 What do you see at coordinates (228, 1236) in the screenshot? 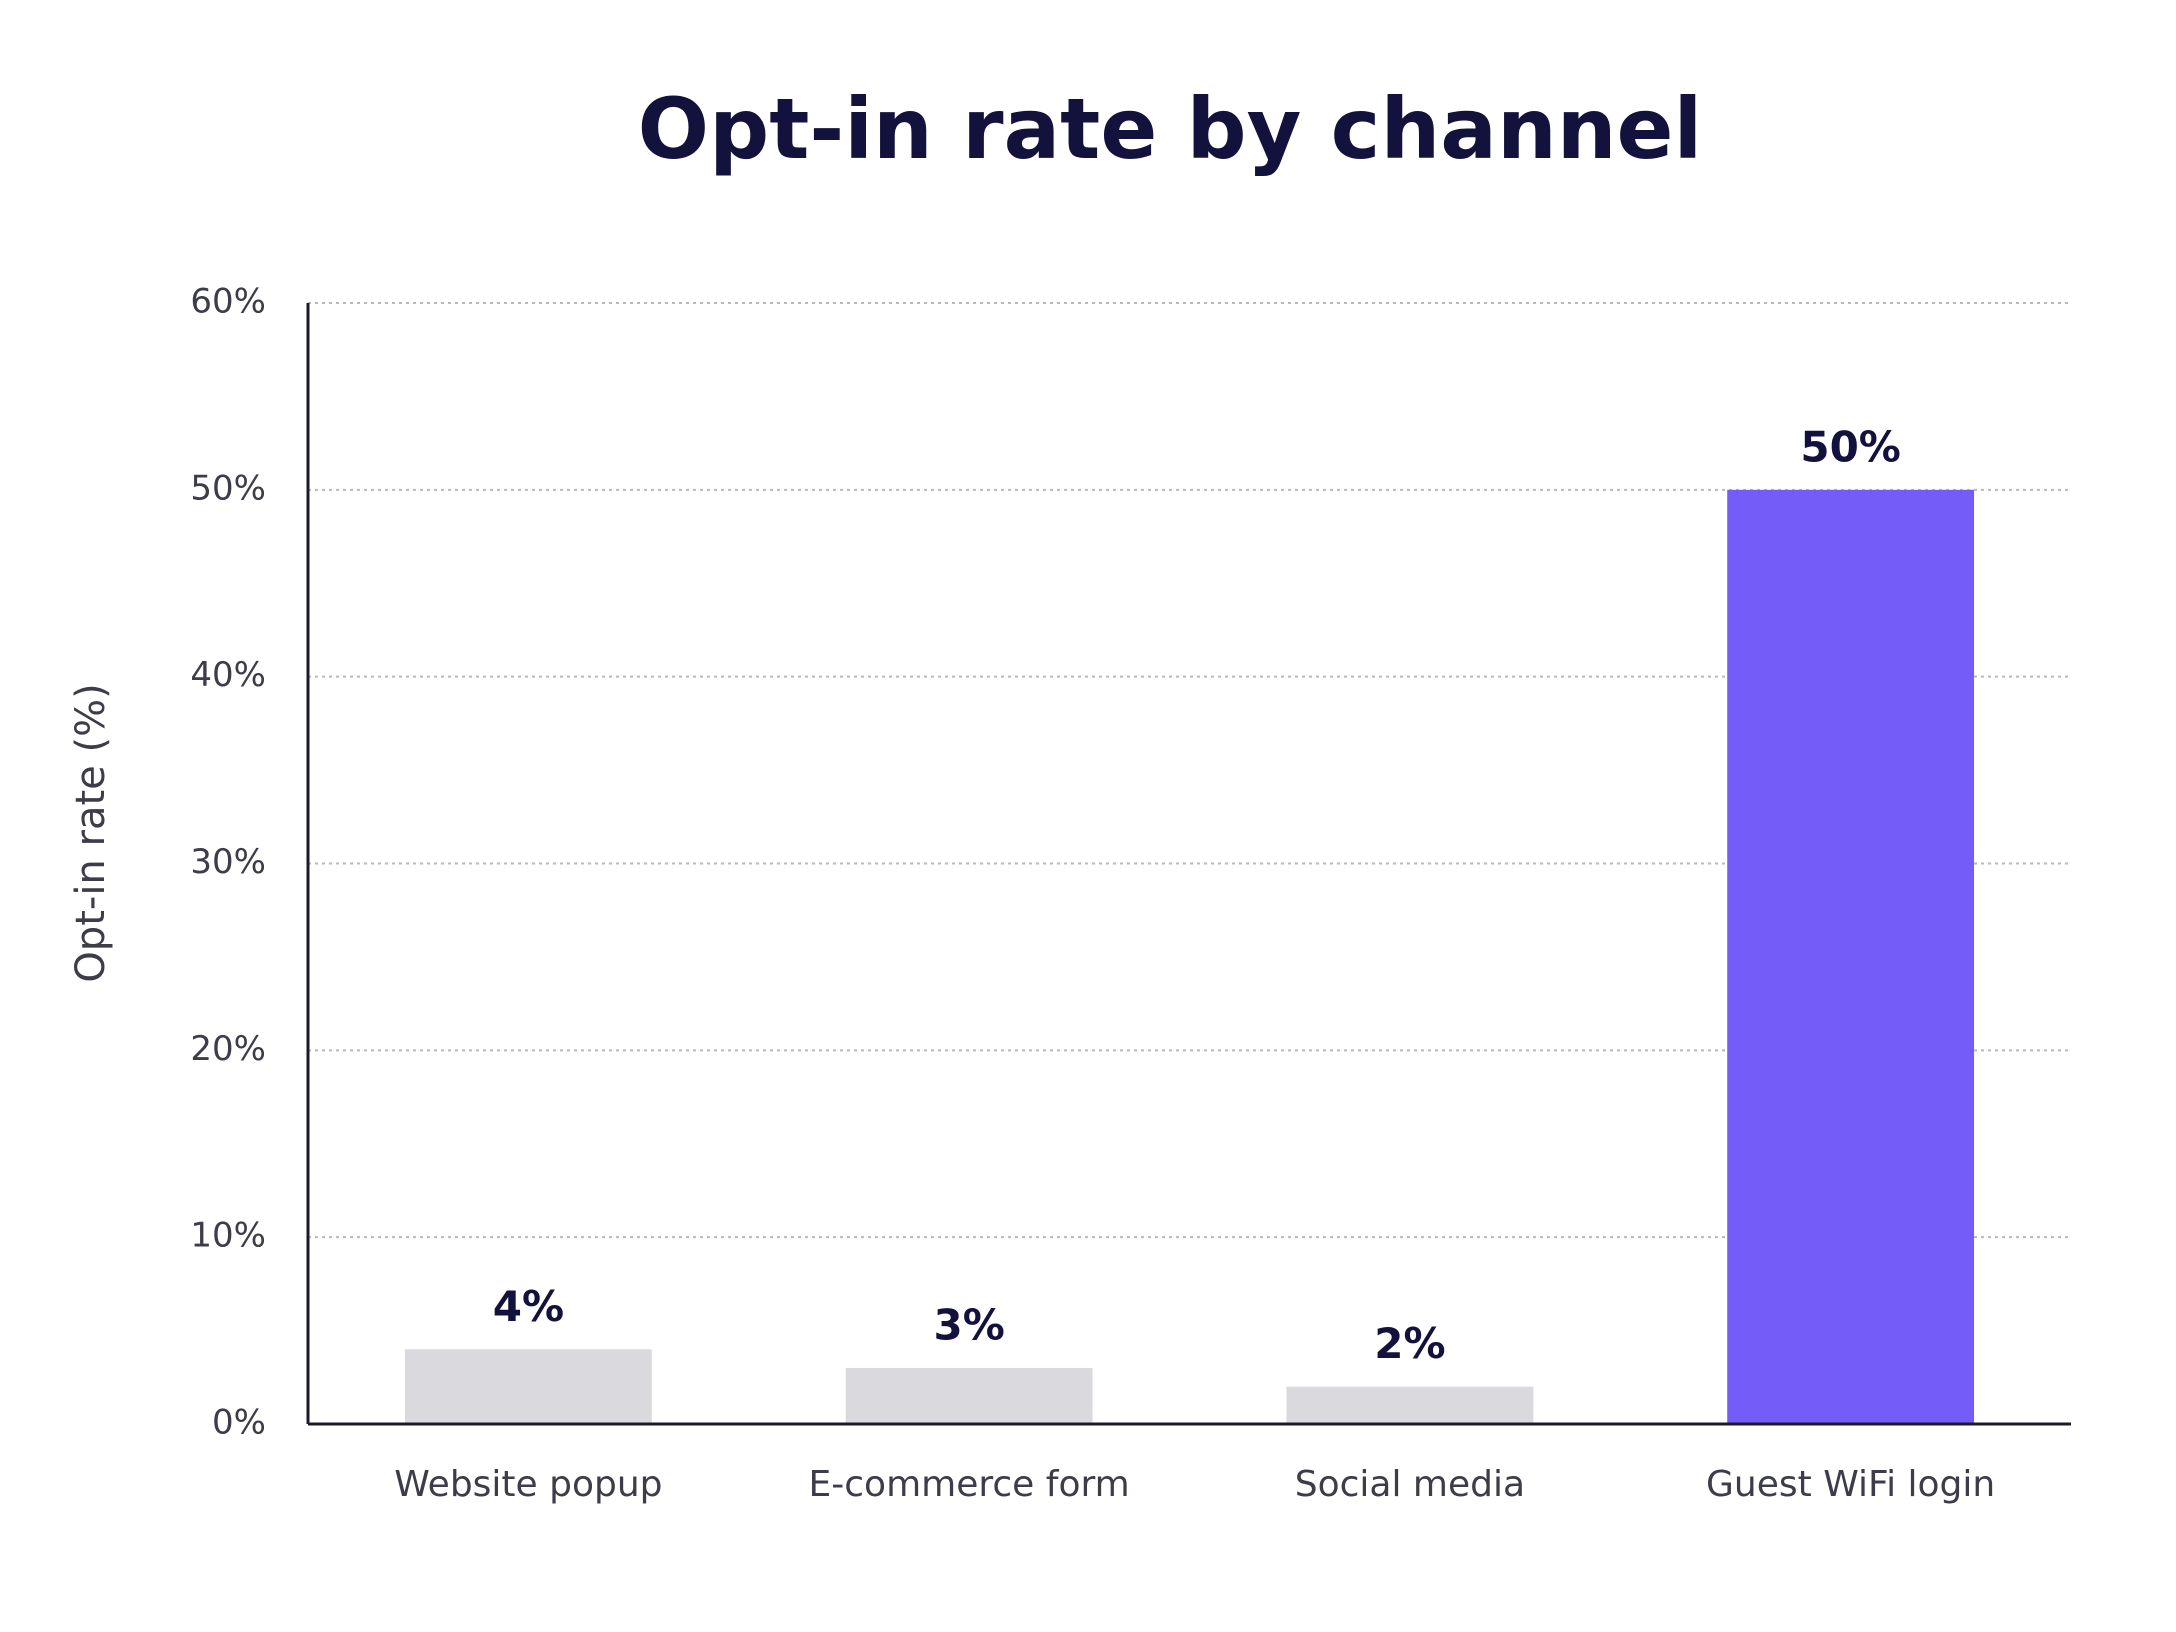
I see `y-tick-label: 10%` at bounding box center [228, 1236].